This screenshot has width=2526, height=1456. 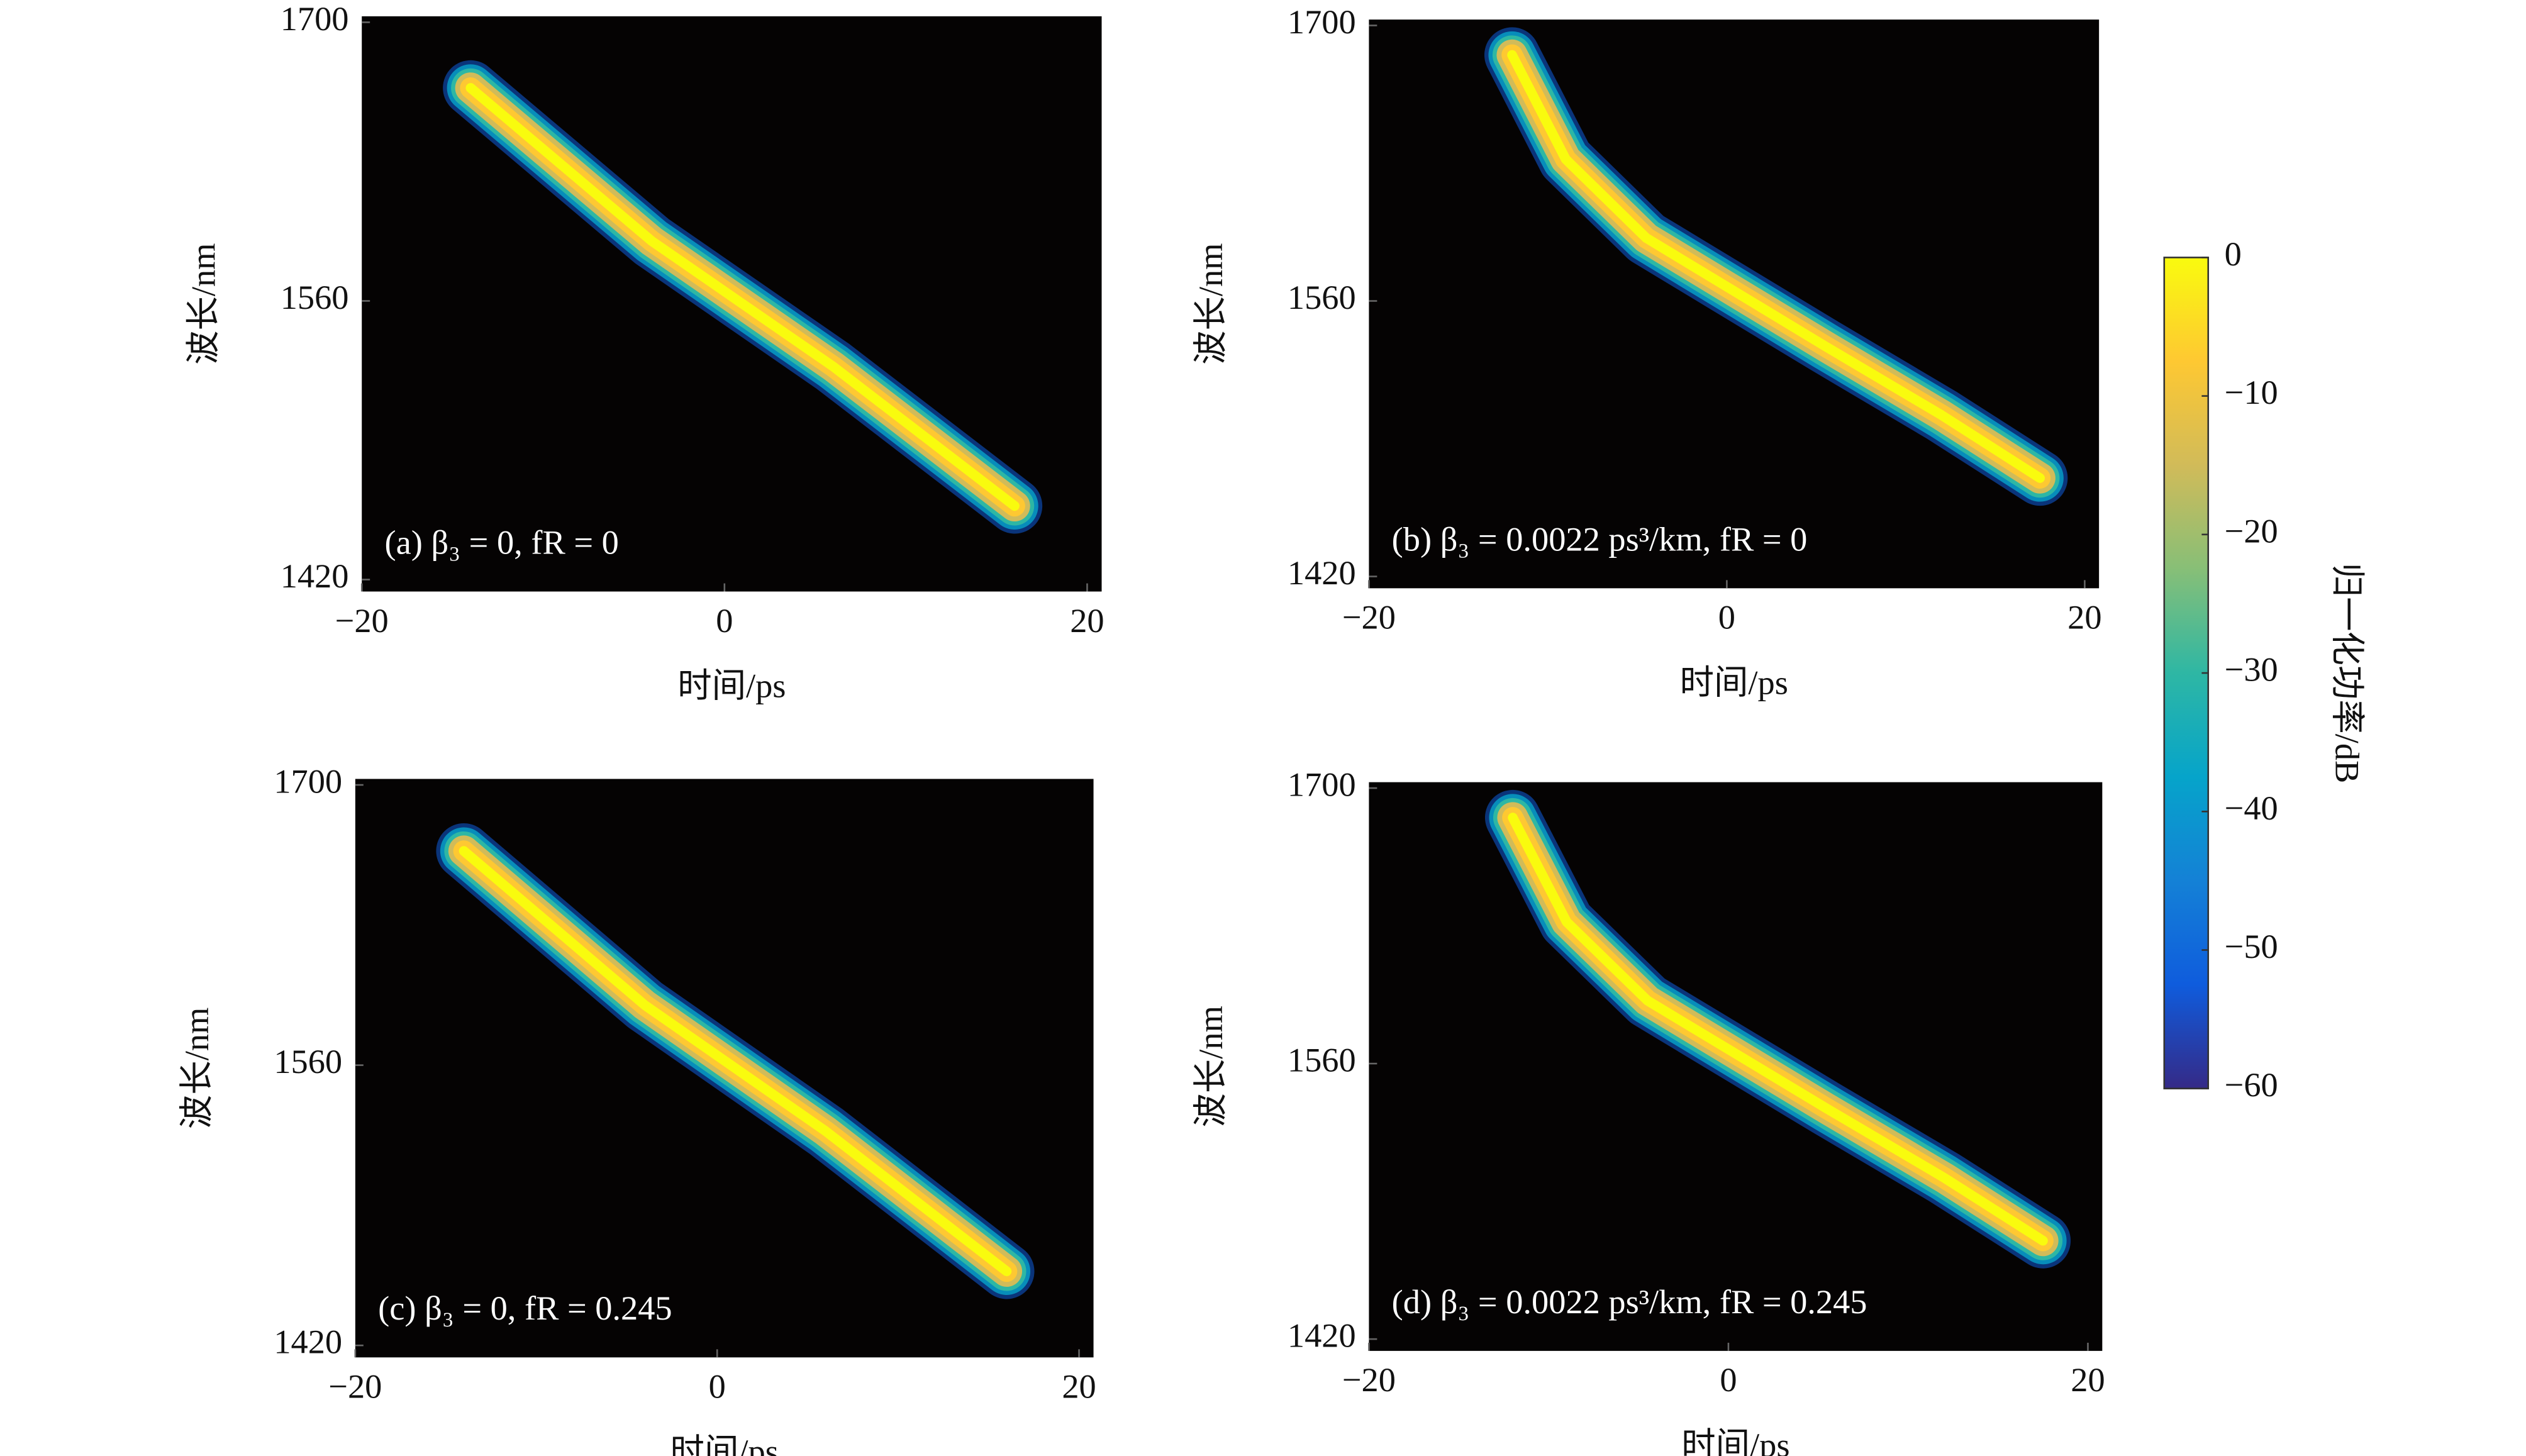 I want to click on annotation: (a) β₃ = 0, fR = 0, so click(x=501, y=542).